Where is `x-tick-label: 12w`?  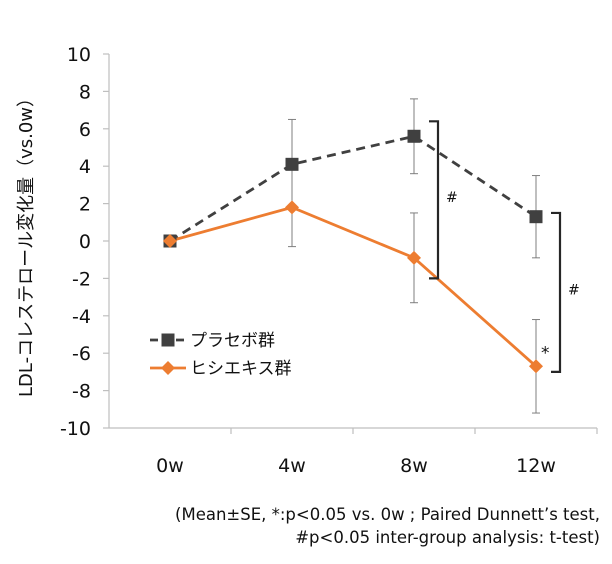 x-tick-label: 12w is located at coordinates (536, 466).